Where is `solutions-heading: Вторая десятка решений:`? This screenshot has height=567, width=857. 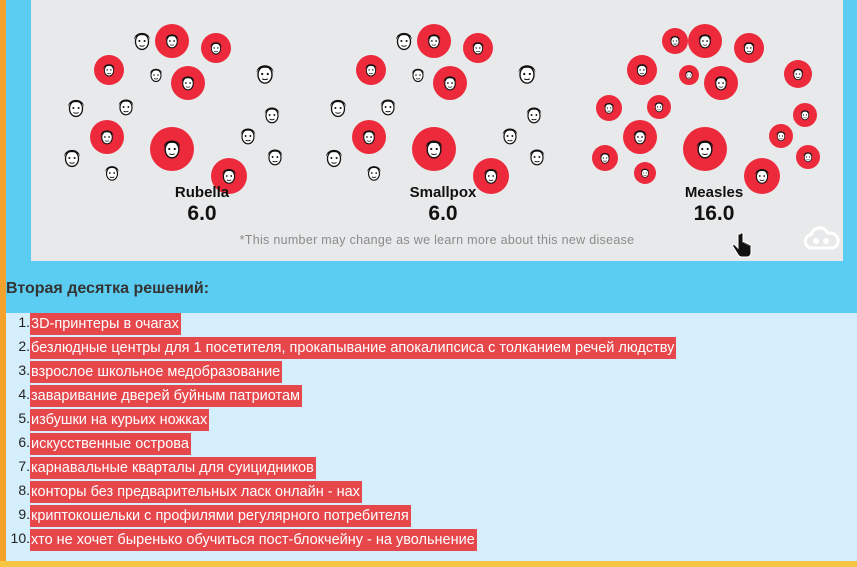 solutions-heading: Вторая десятка решений: is located at coordinates (108, 288).